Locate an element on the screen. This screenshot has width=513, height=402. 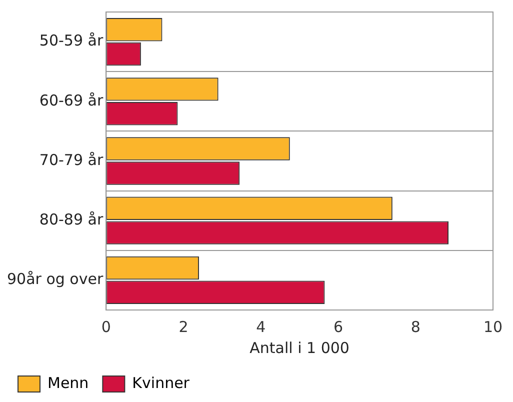
y-tick-label: 60-69 år is located at coordinates (71, 100).